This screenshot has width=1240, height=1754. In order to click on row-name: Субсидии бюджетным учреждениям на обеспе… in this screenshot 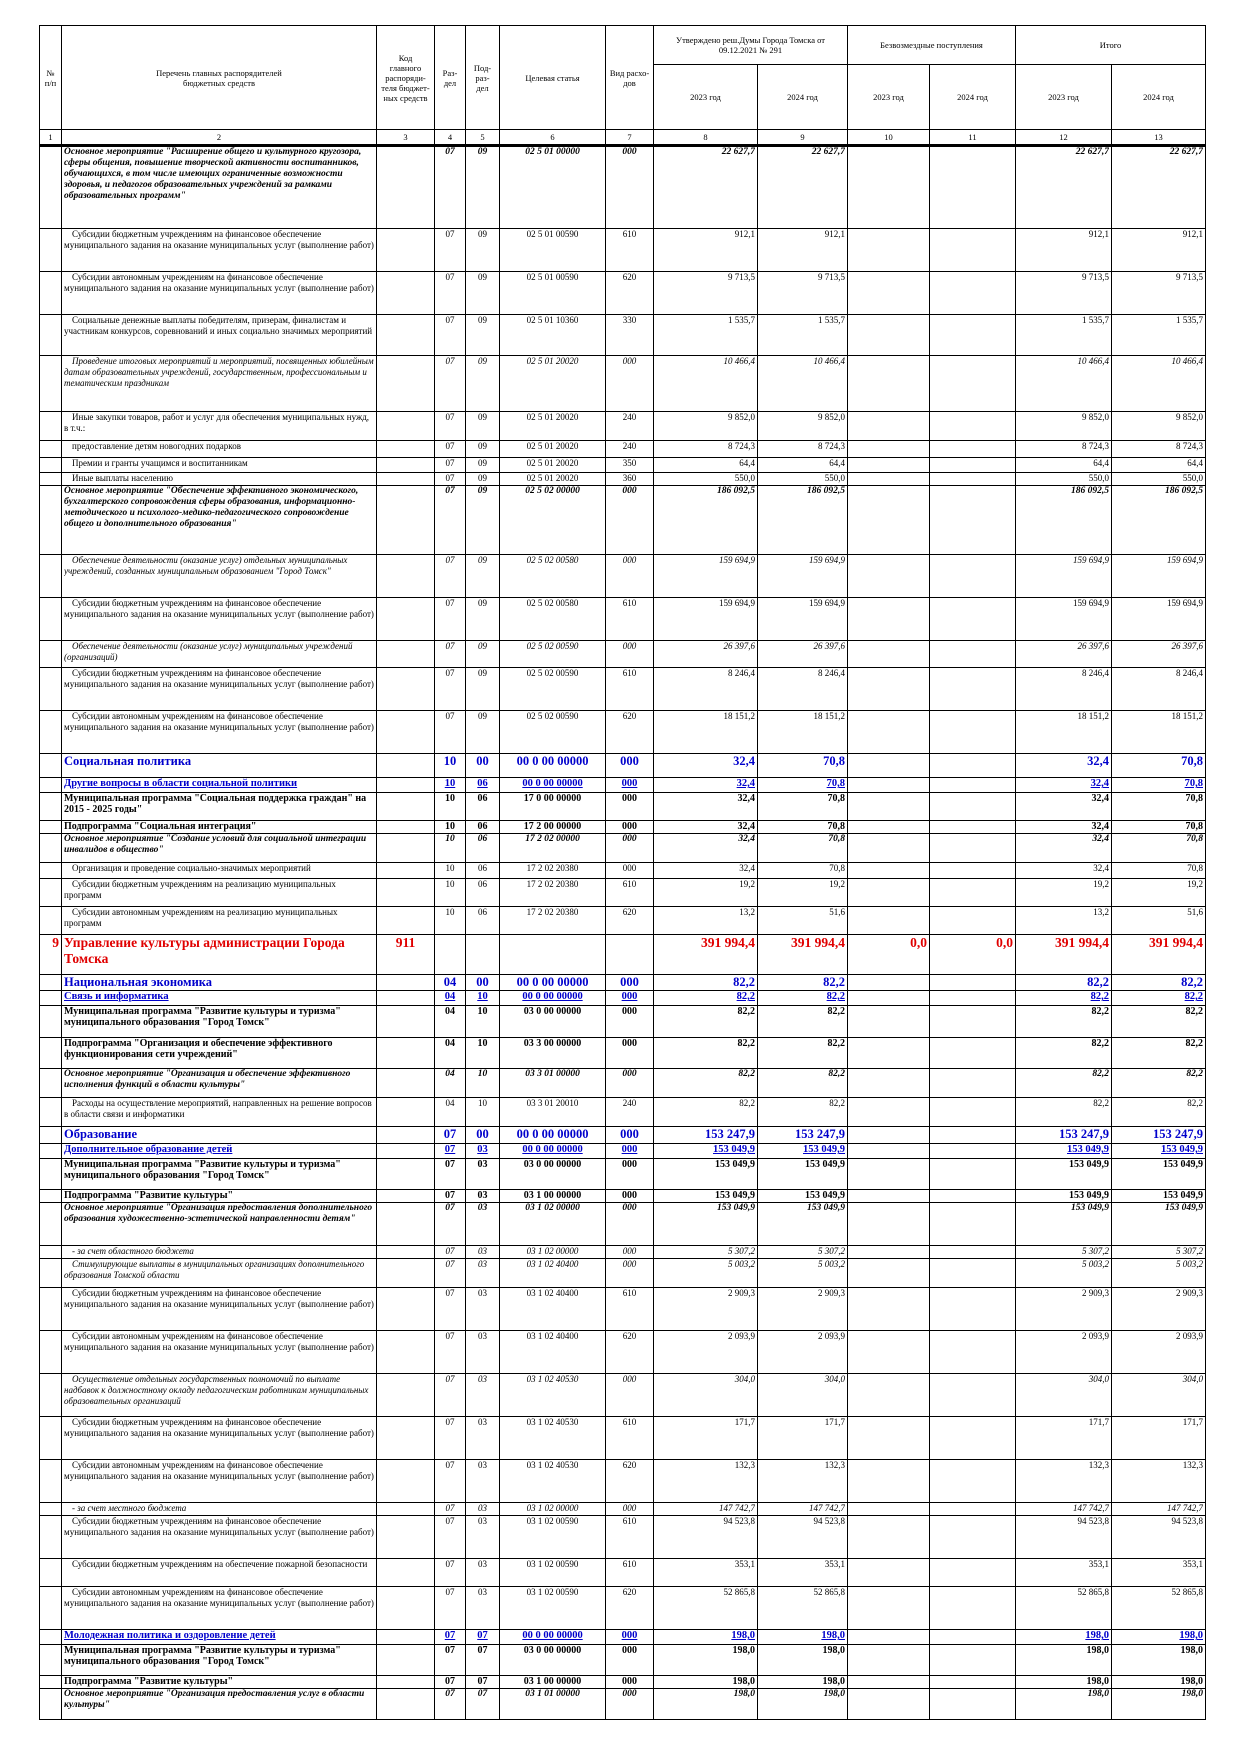, I will do `click(219, 1572)`.